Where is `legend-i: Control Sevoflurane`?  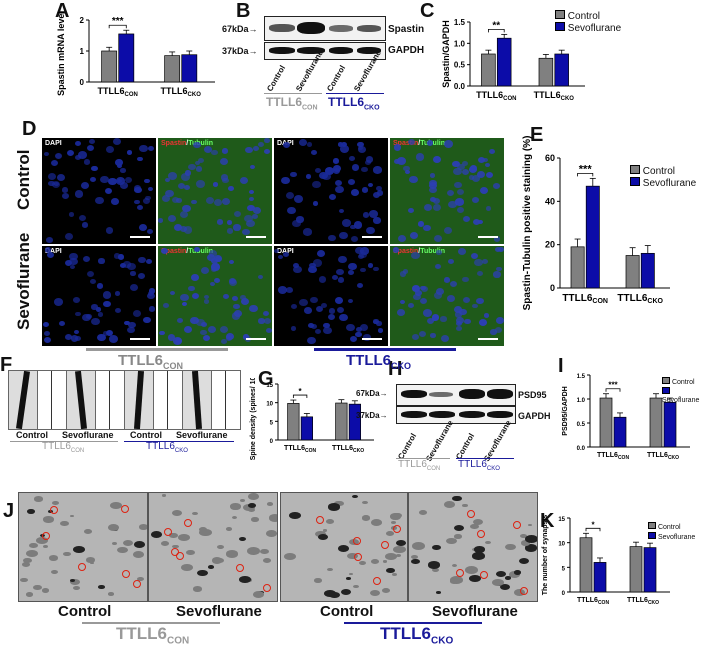
legend-i: Control Sevoflurane is located at coordinates (685, 391).